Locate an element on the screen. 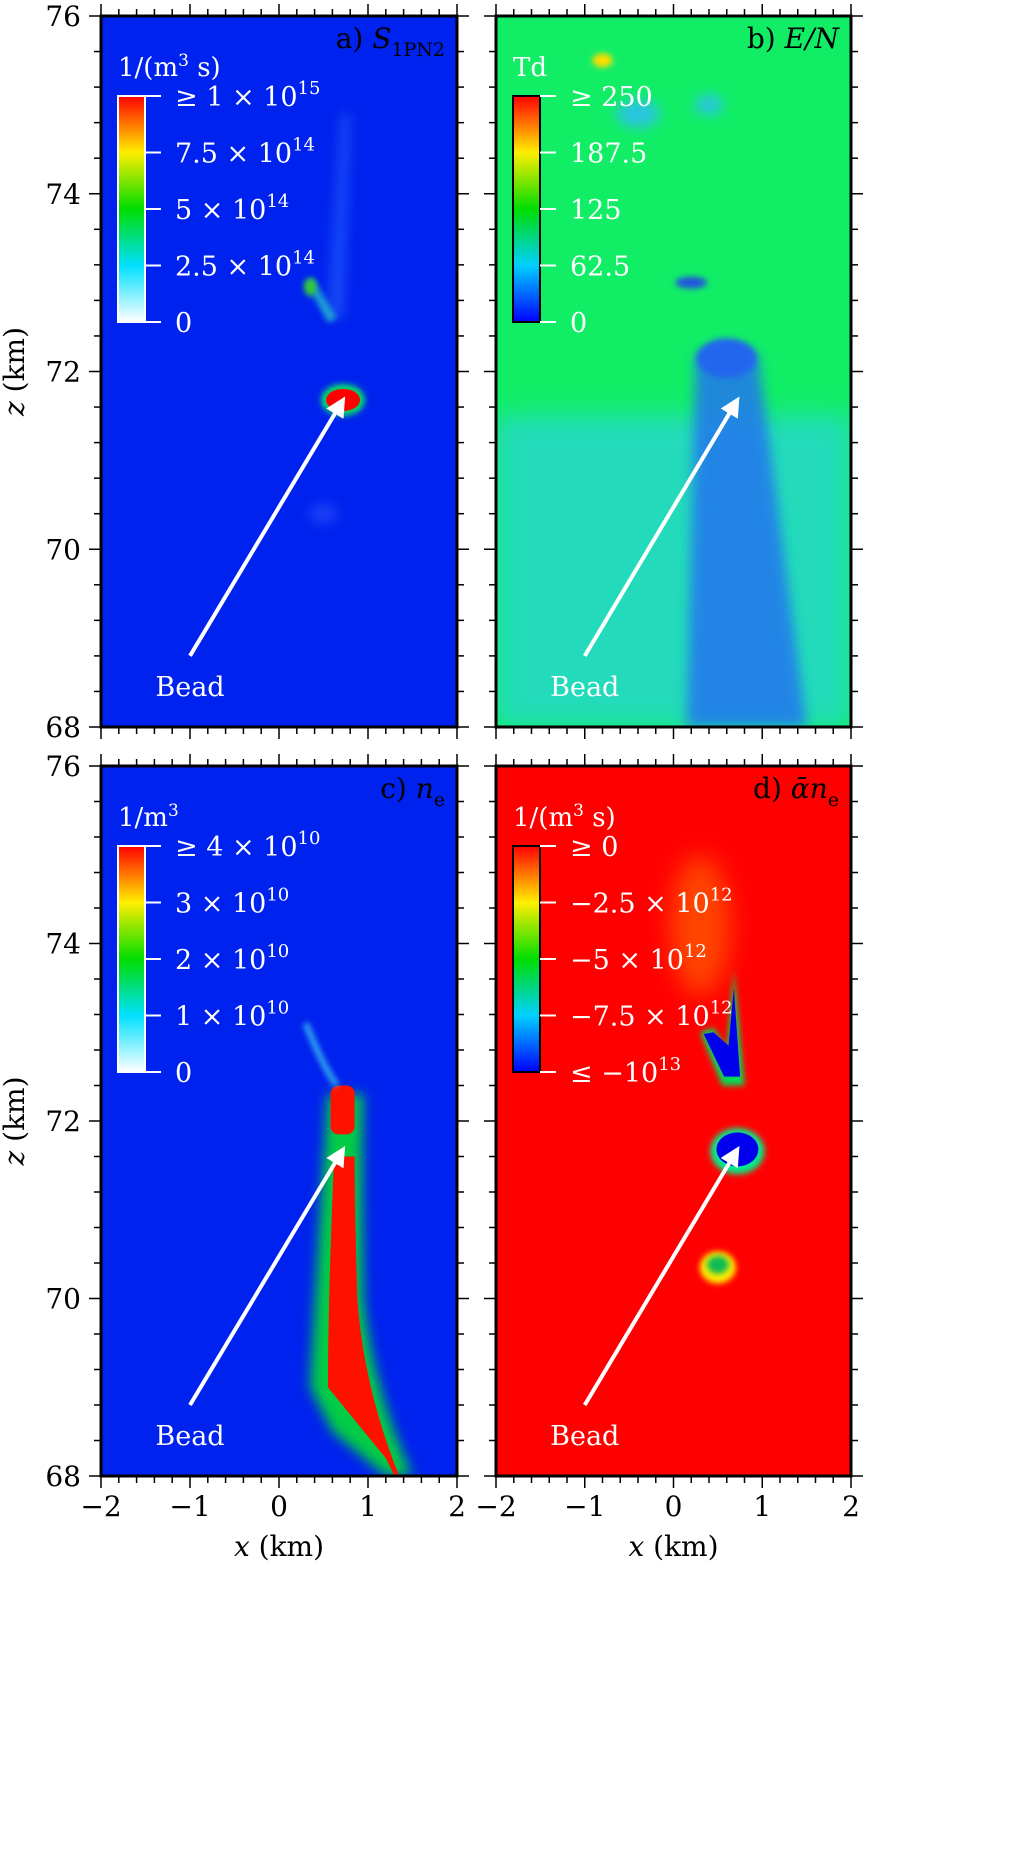 This screenshot has width=1025, height=1851. panel-c-field is located at coordinates (357, 1249).